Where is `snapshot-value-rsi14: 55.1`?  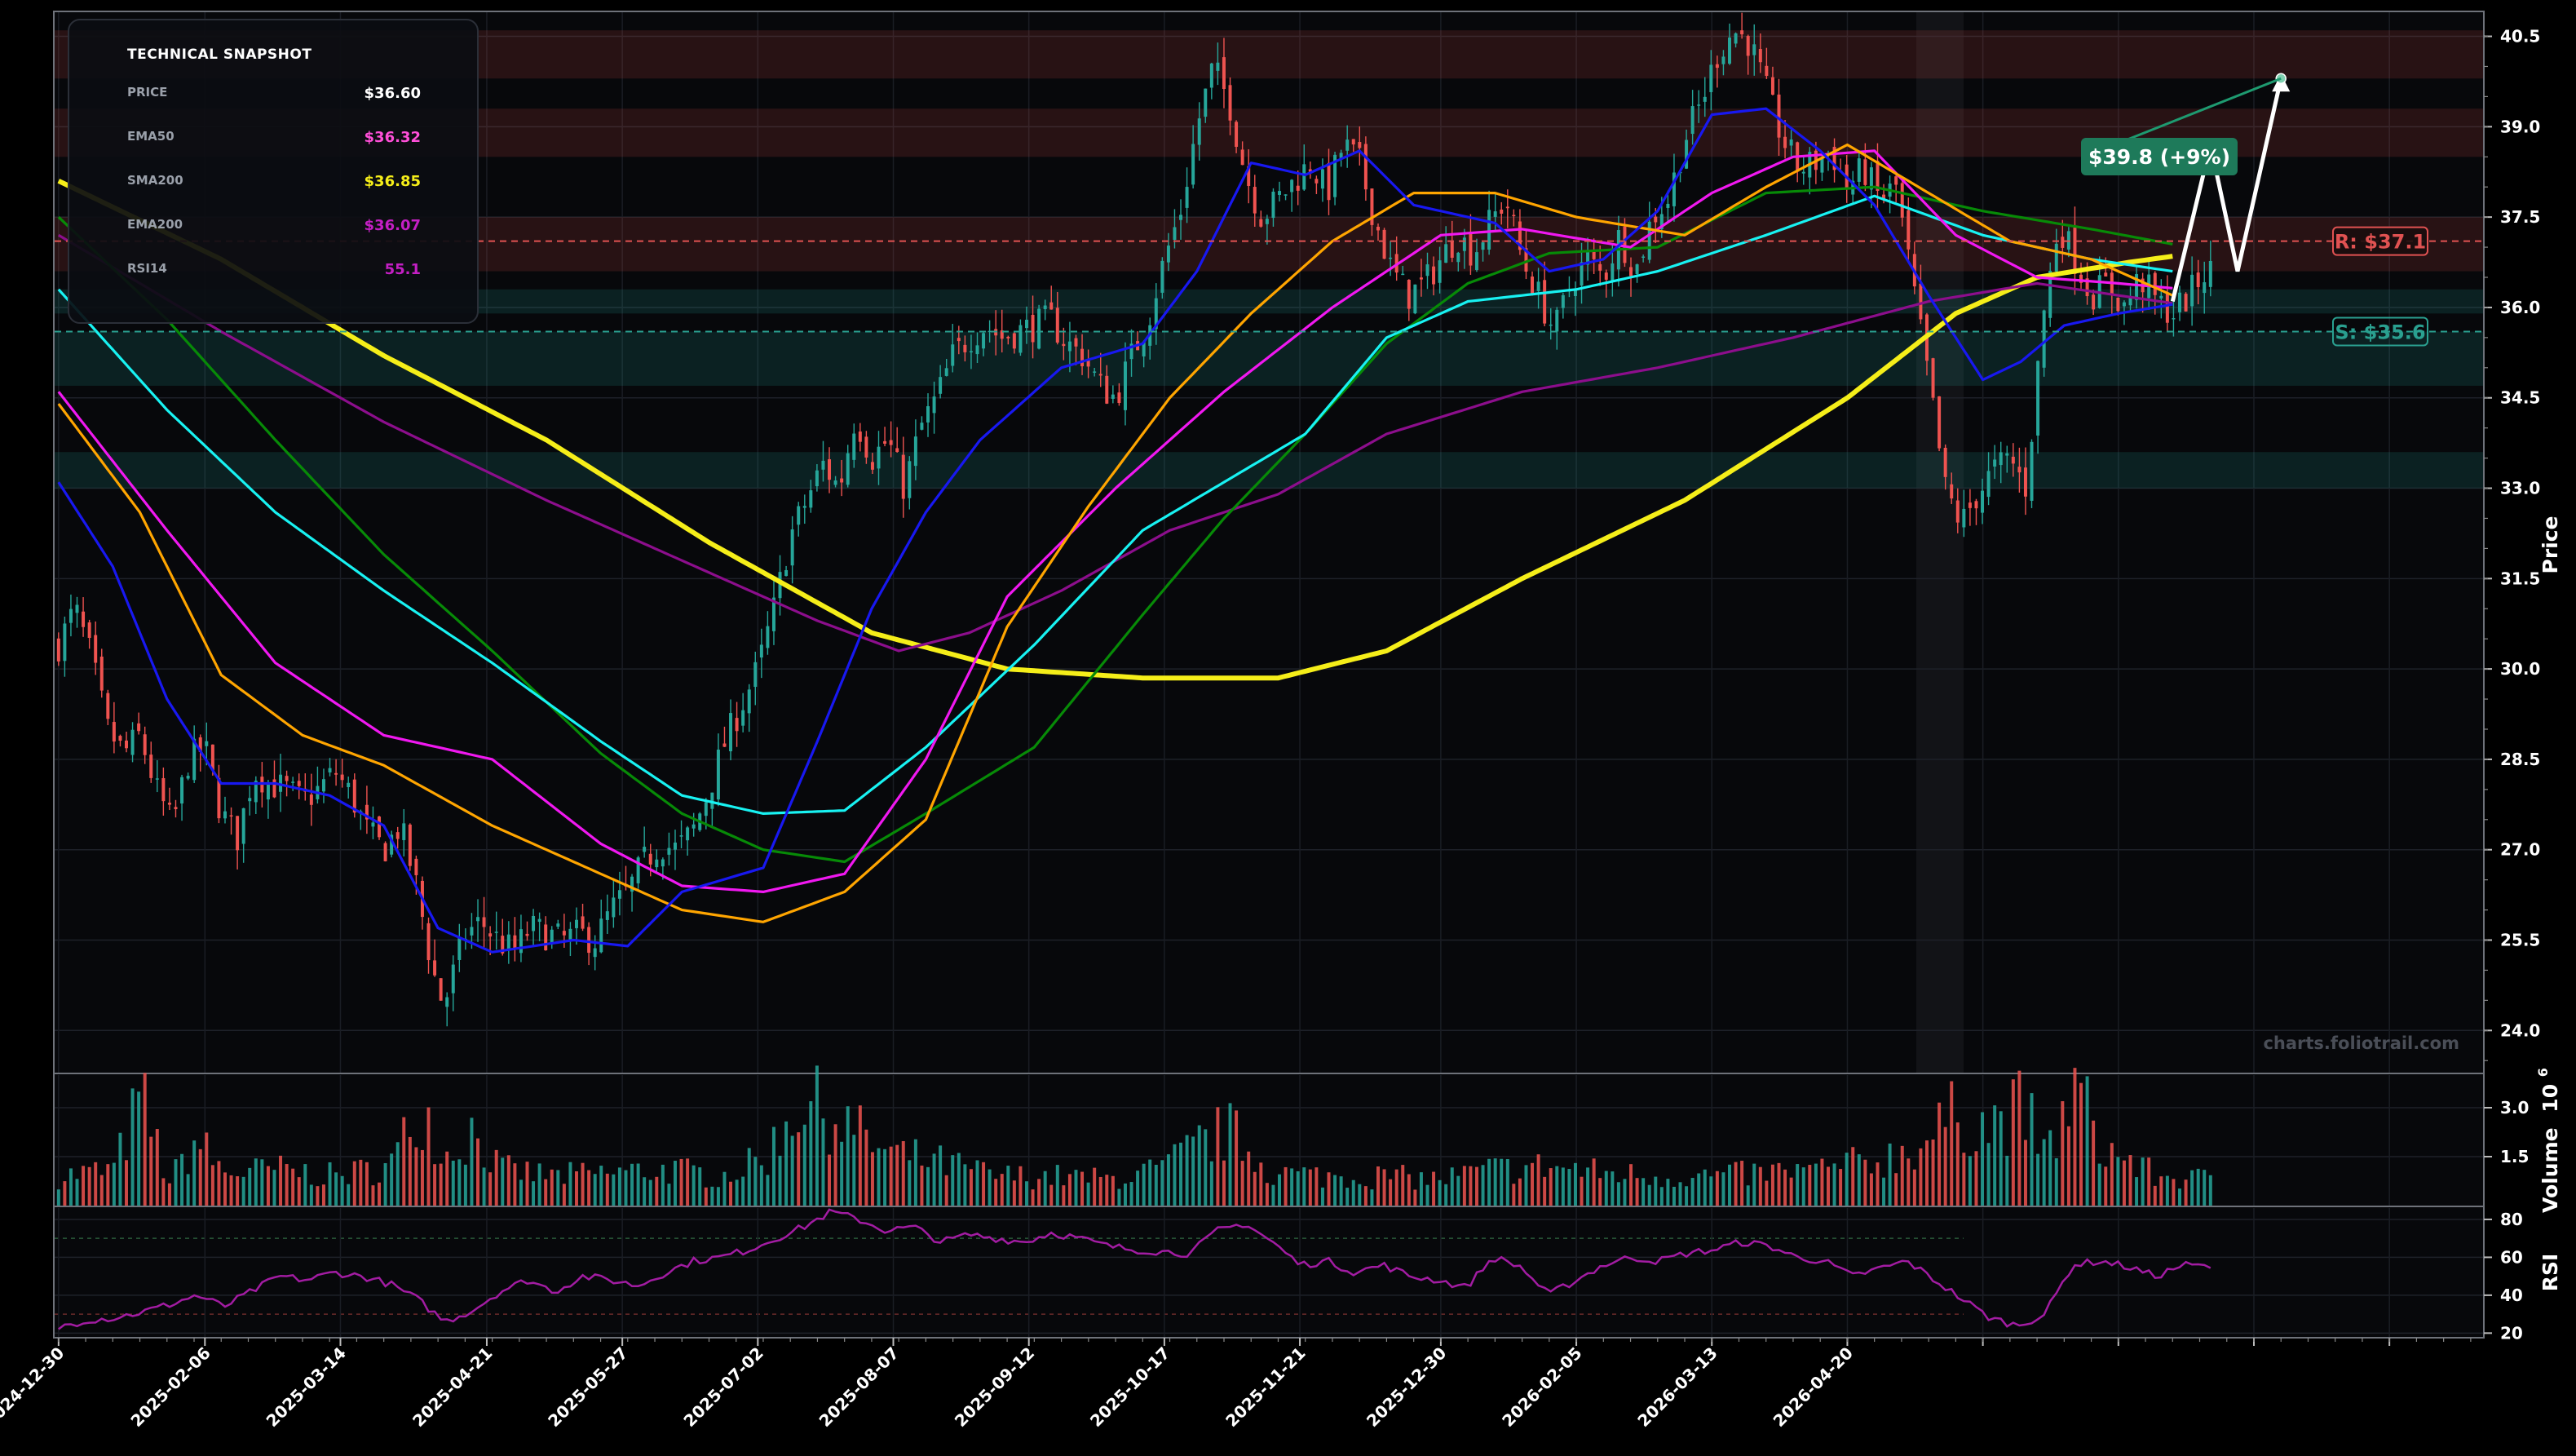 snapshot-value-rsi14: 55.1 is located at coordinates (403, 269).